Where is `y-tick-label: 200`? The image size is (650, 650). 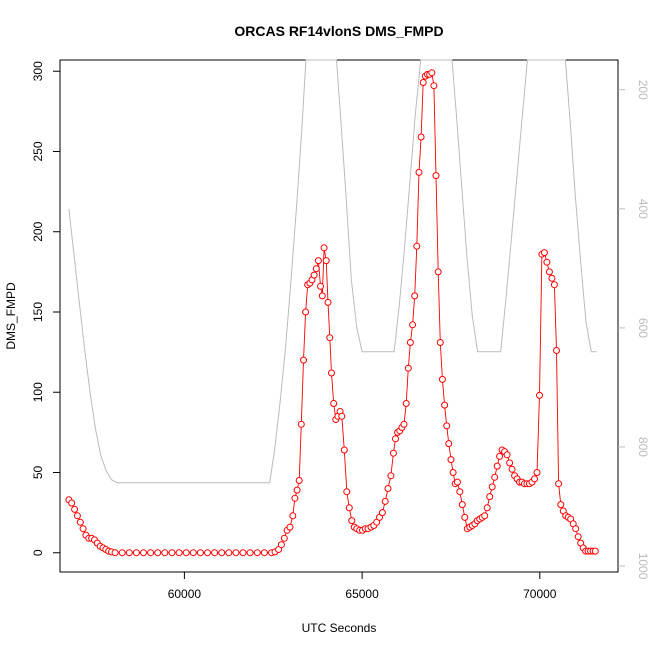
y-tick-label: 200 is located at coordinates (38, 231).